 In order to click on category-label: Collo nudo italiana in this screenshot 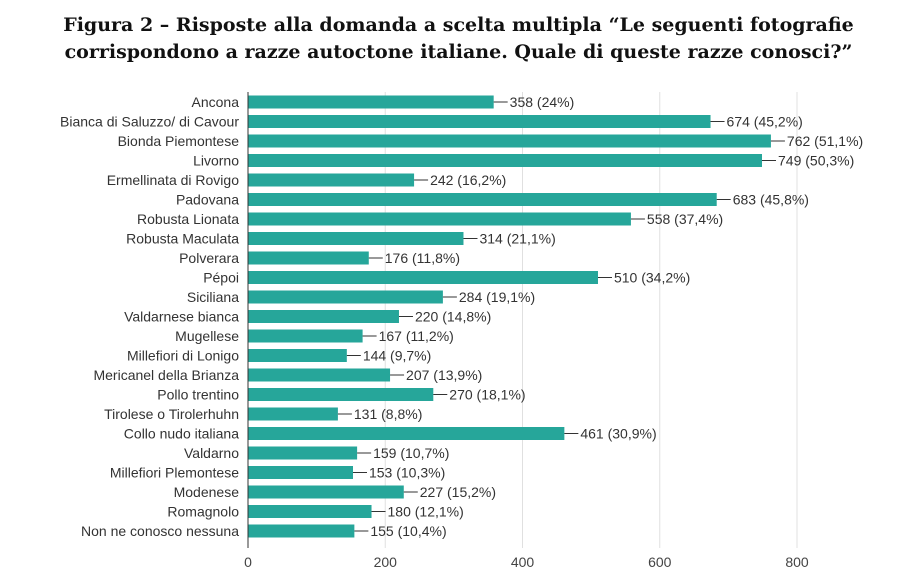, I will do `click(181, 434)`.